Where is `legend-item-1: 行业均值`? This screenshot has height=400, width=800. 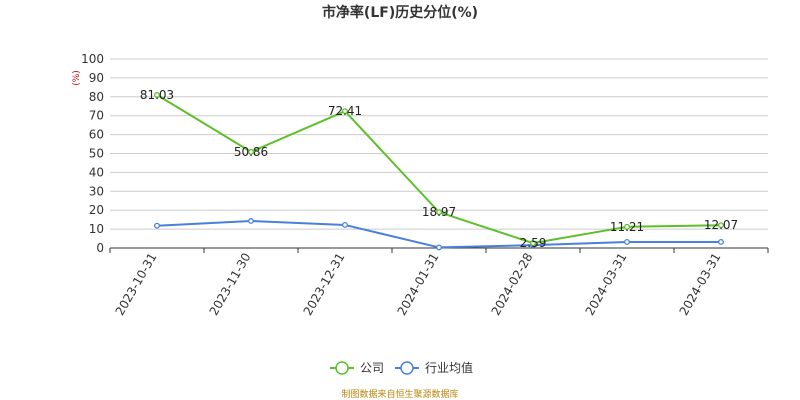 legend-item-1: 行业均值 is located at coordinates (434, 367).